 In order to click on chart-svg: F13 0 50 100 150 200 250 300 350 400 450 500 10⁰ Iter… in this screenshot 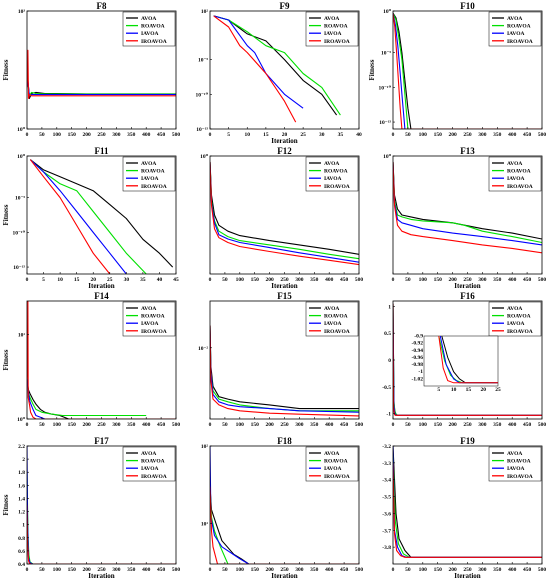, I will do `click(464, 218)`.